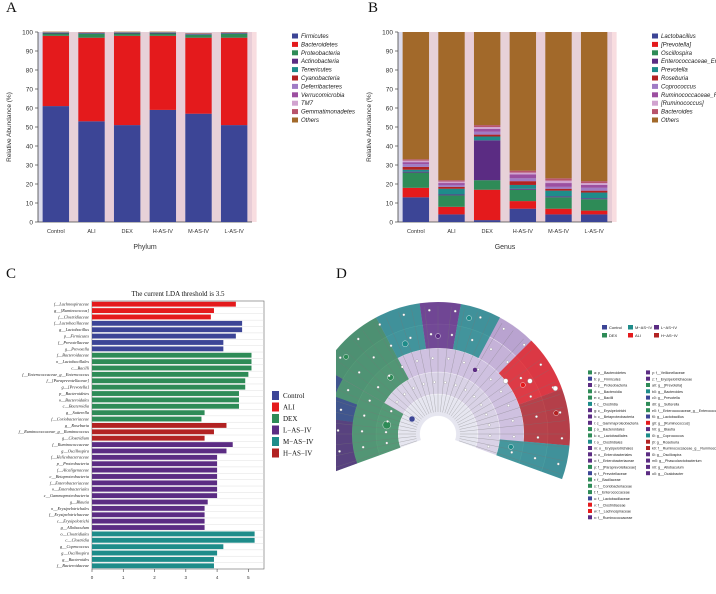 Image resolution: width=716 pixels, height=594 pixels. What do you see at coordinates (70, 418) in the screenshot?
I see `lda-bar-label: f__Coriobacteriaceae` at bounding box center [70, 418].